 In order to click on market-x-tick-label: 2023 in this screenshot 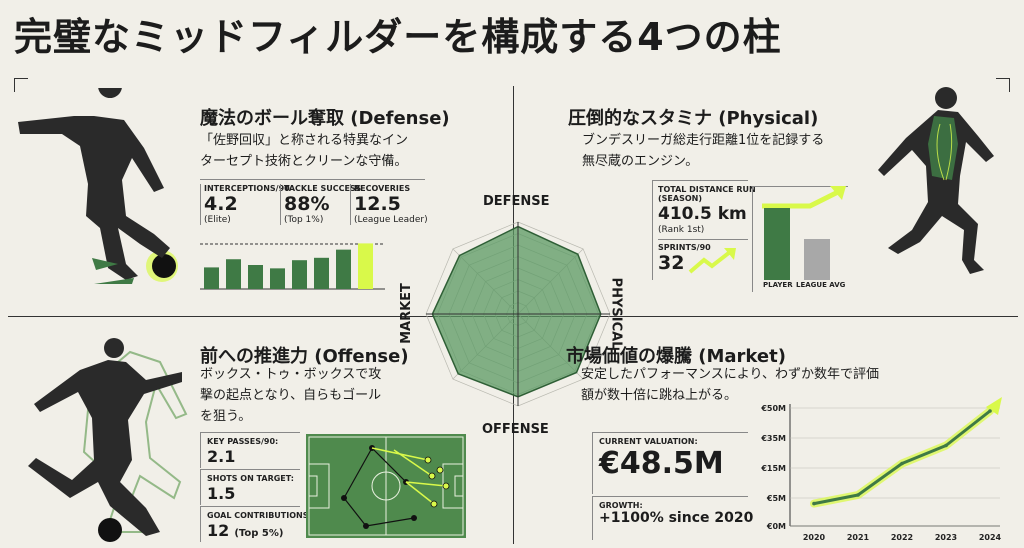, I will do `click(946, 537)`.